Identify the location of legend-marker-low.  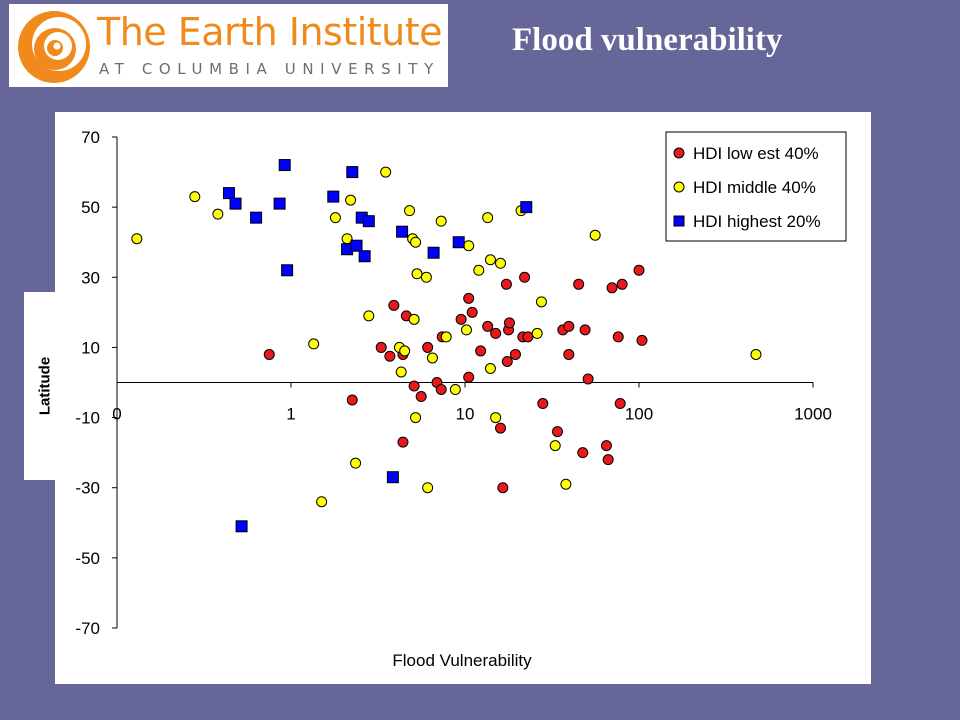
(679, 153).